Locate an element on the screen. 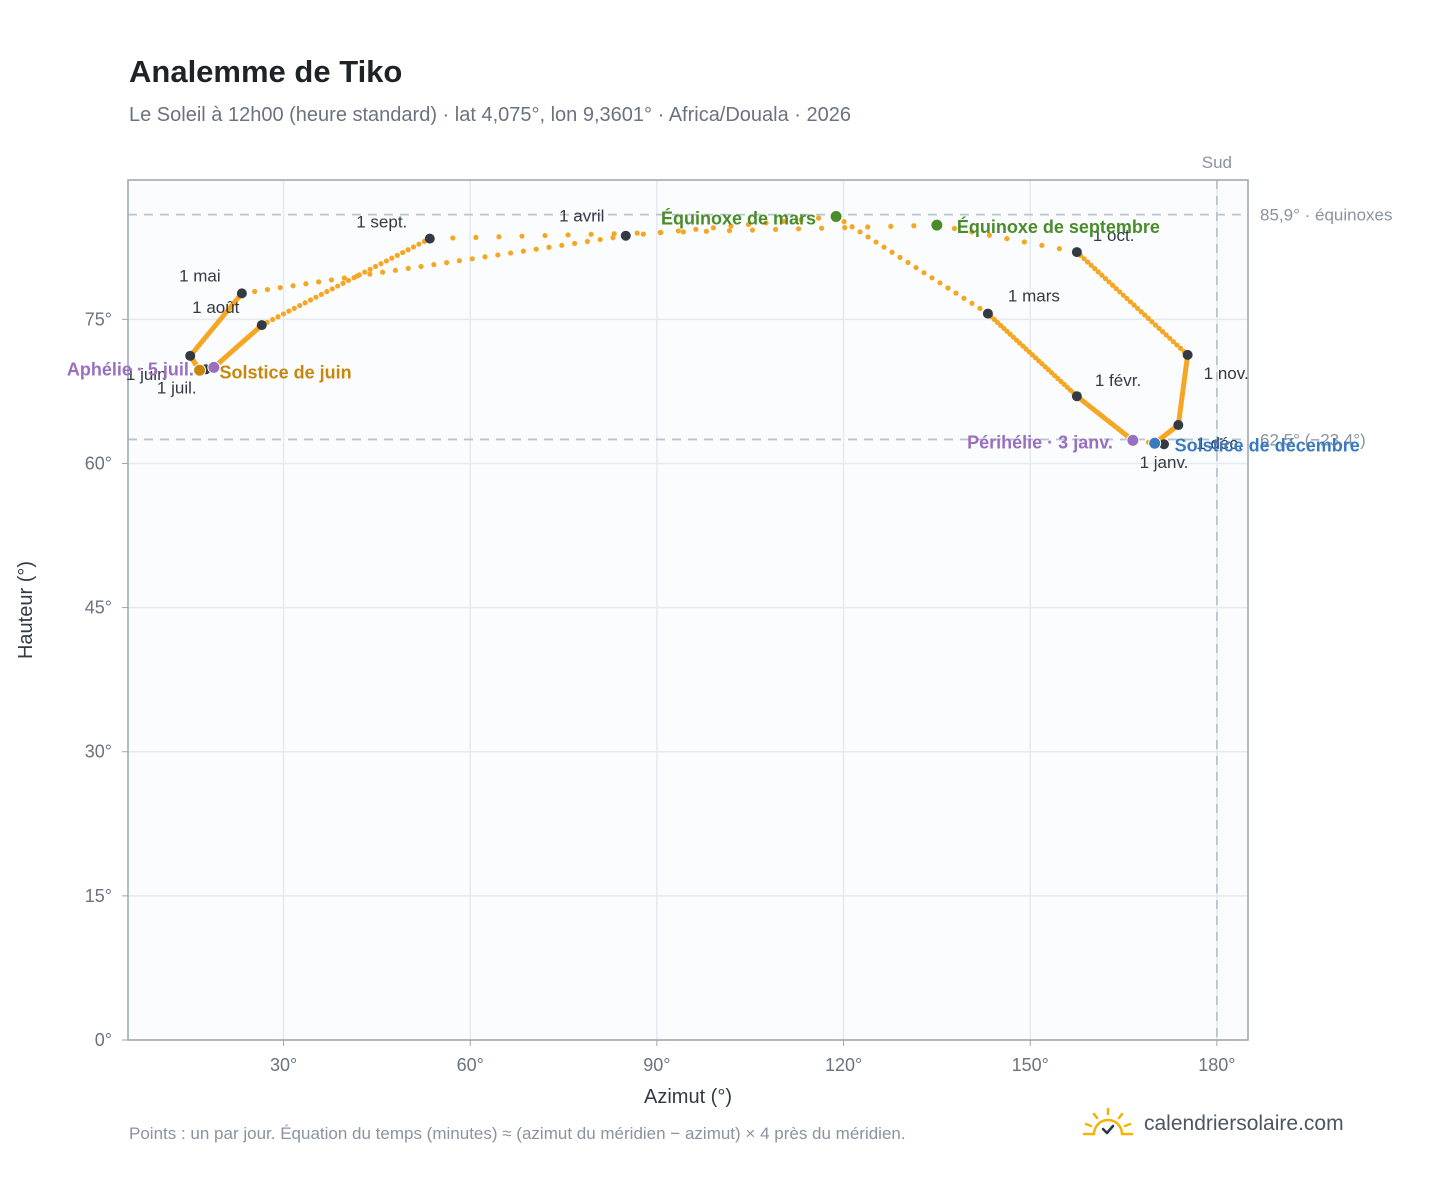 This screenshot has height=1188, width=1448. event-label: Équinoxe de septembre is located at coordinates (1058, 226).